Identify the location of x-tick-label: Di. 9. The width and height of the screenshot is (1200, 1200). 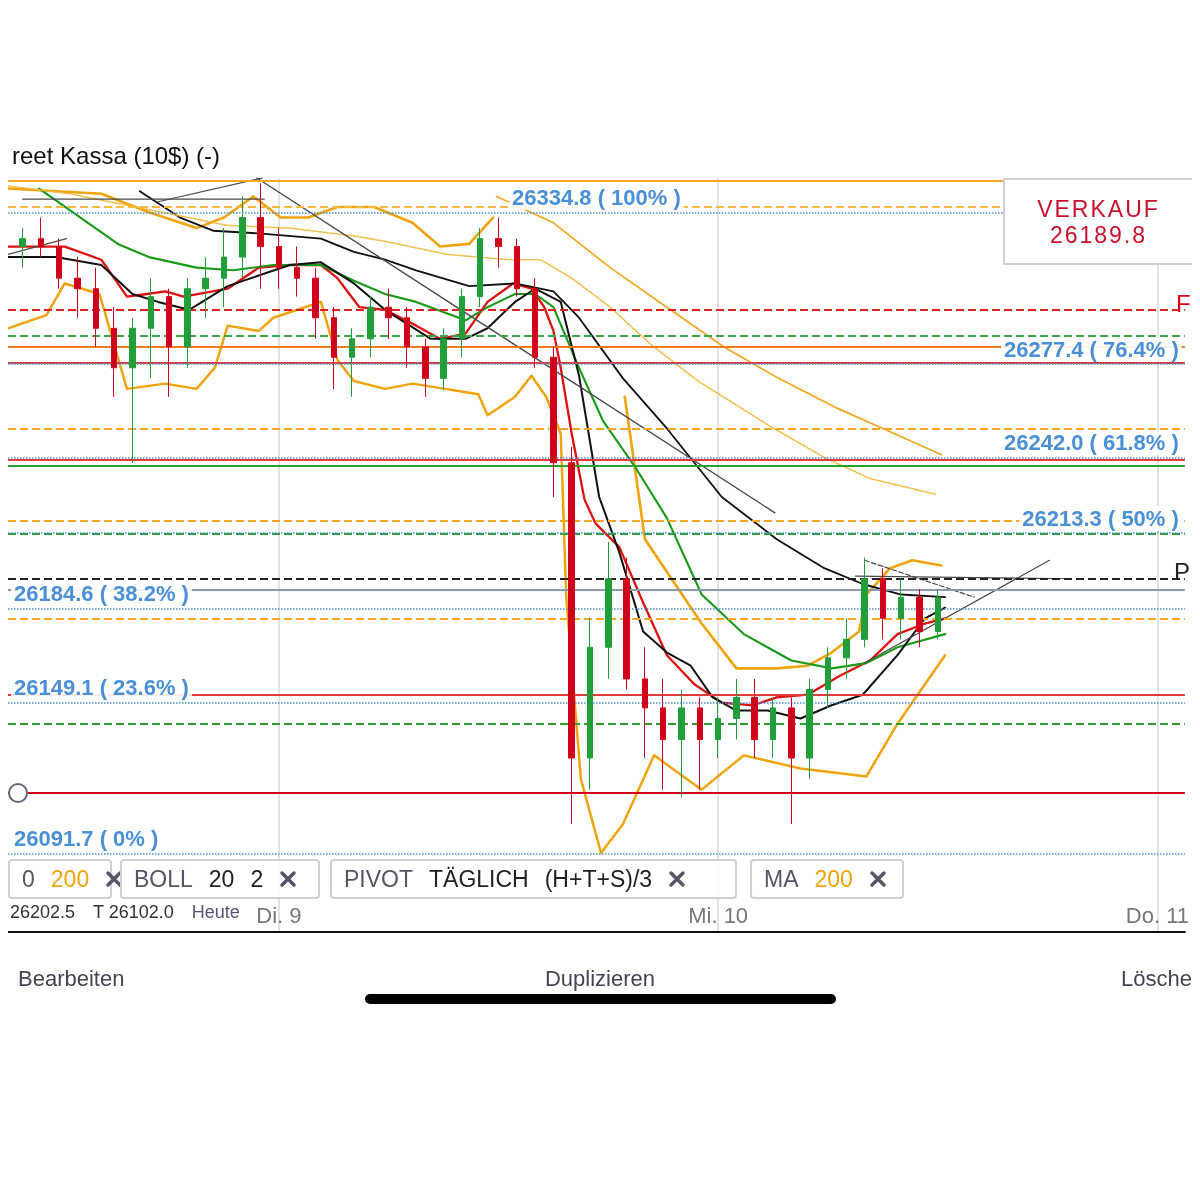
(279, 915).